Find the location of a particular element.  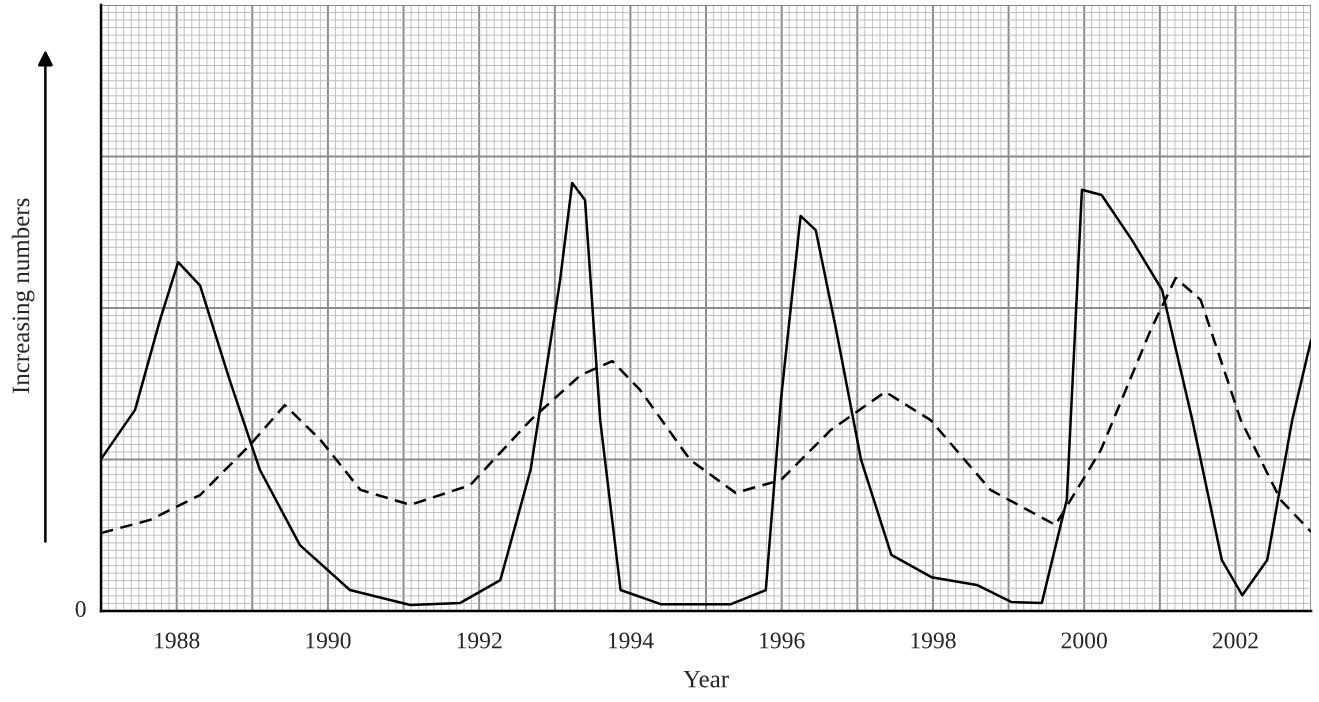

x-tick-label: 1992 is located at coordinates (479, 640).